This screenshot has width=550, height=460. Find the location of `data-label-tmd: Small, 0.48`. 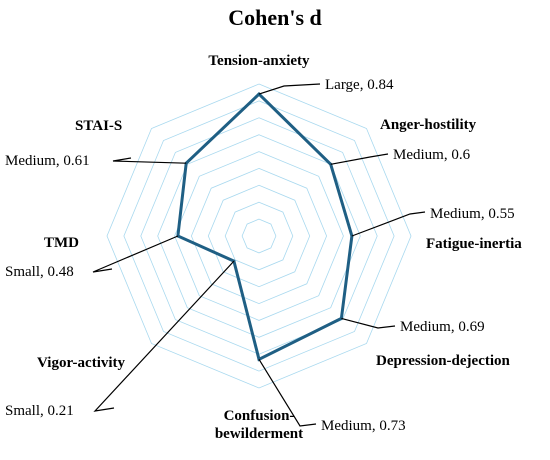

data-label-tmd: Small, 0.48 is located at coordinates (39, 272).